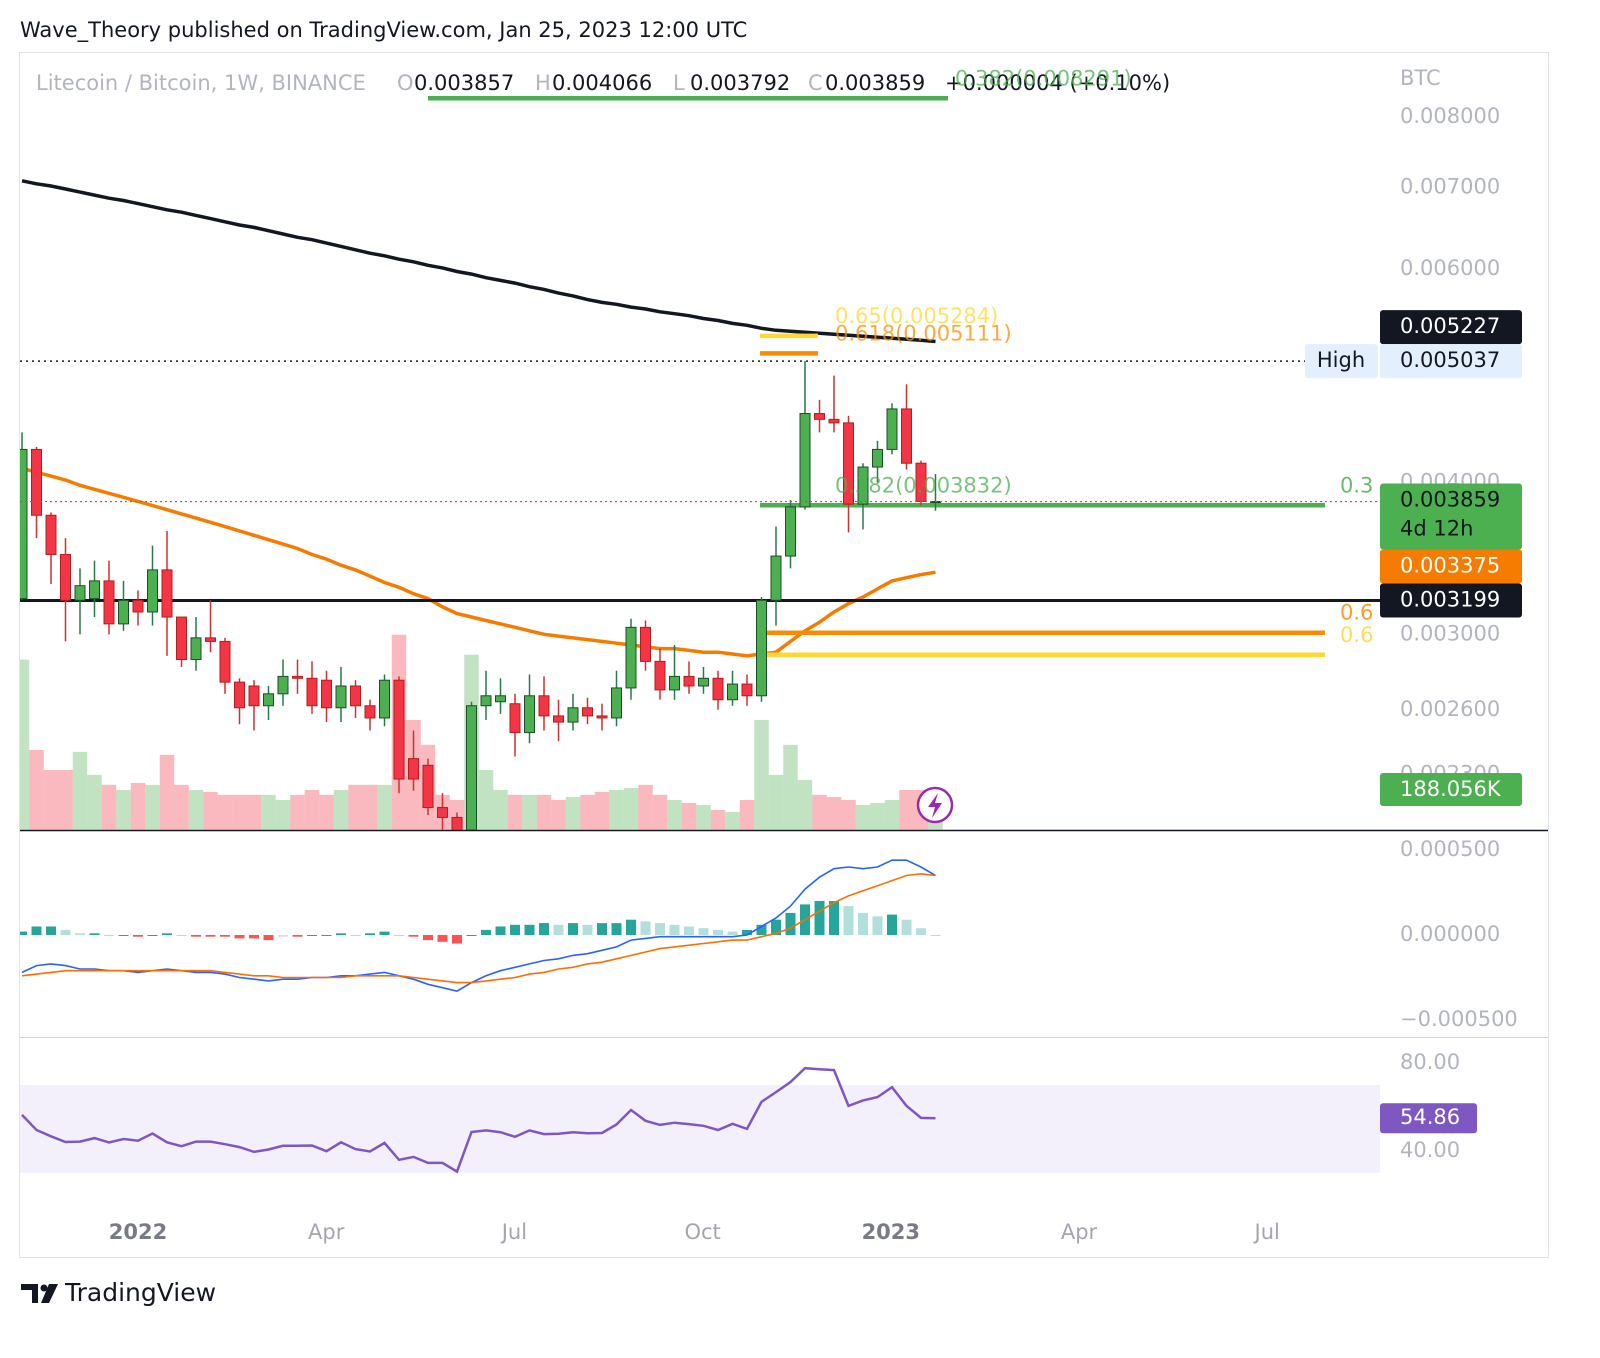 This screenshot has width=1600, height=1358. I want to click on price-label-box, so click(1451, 361).